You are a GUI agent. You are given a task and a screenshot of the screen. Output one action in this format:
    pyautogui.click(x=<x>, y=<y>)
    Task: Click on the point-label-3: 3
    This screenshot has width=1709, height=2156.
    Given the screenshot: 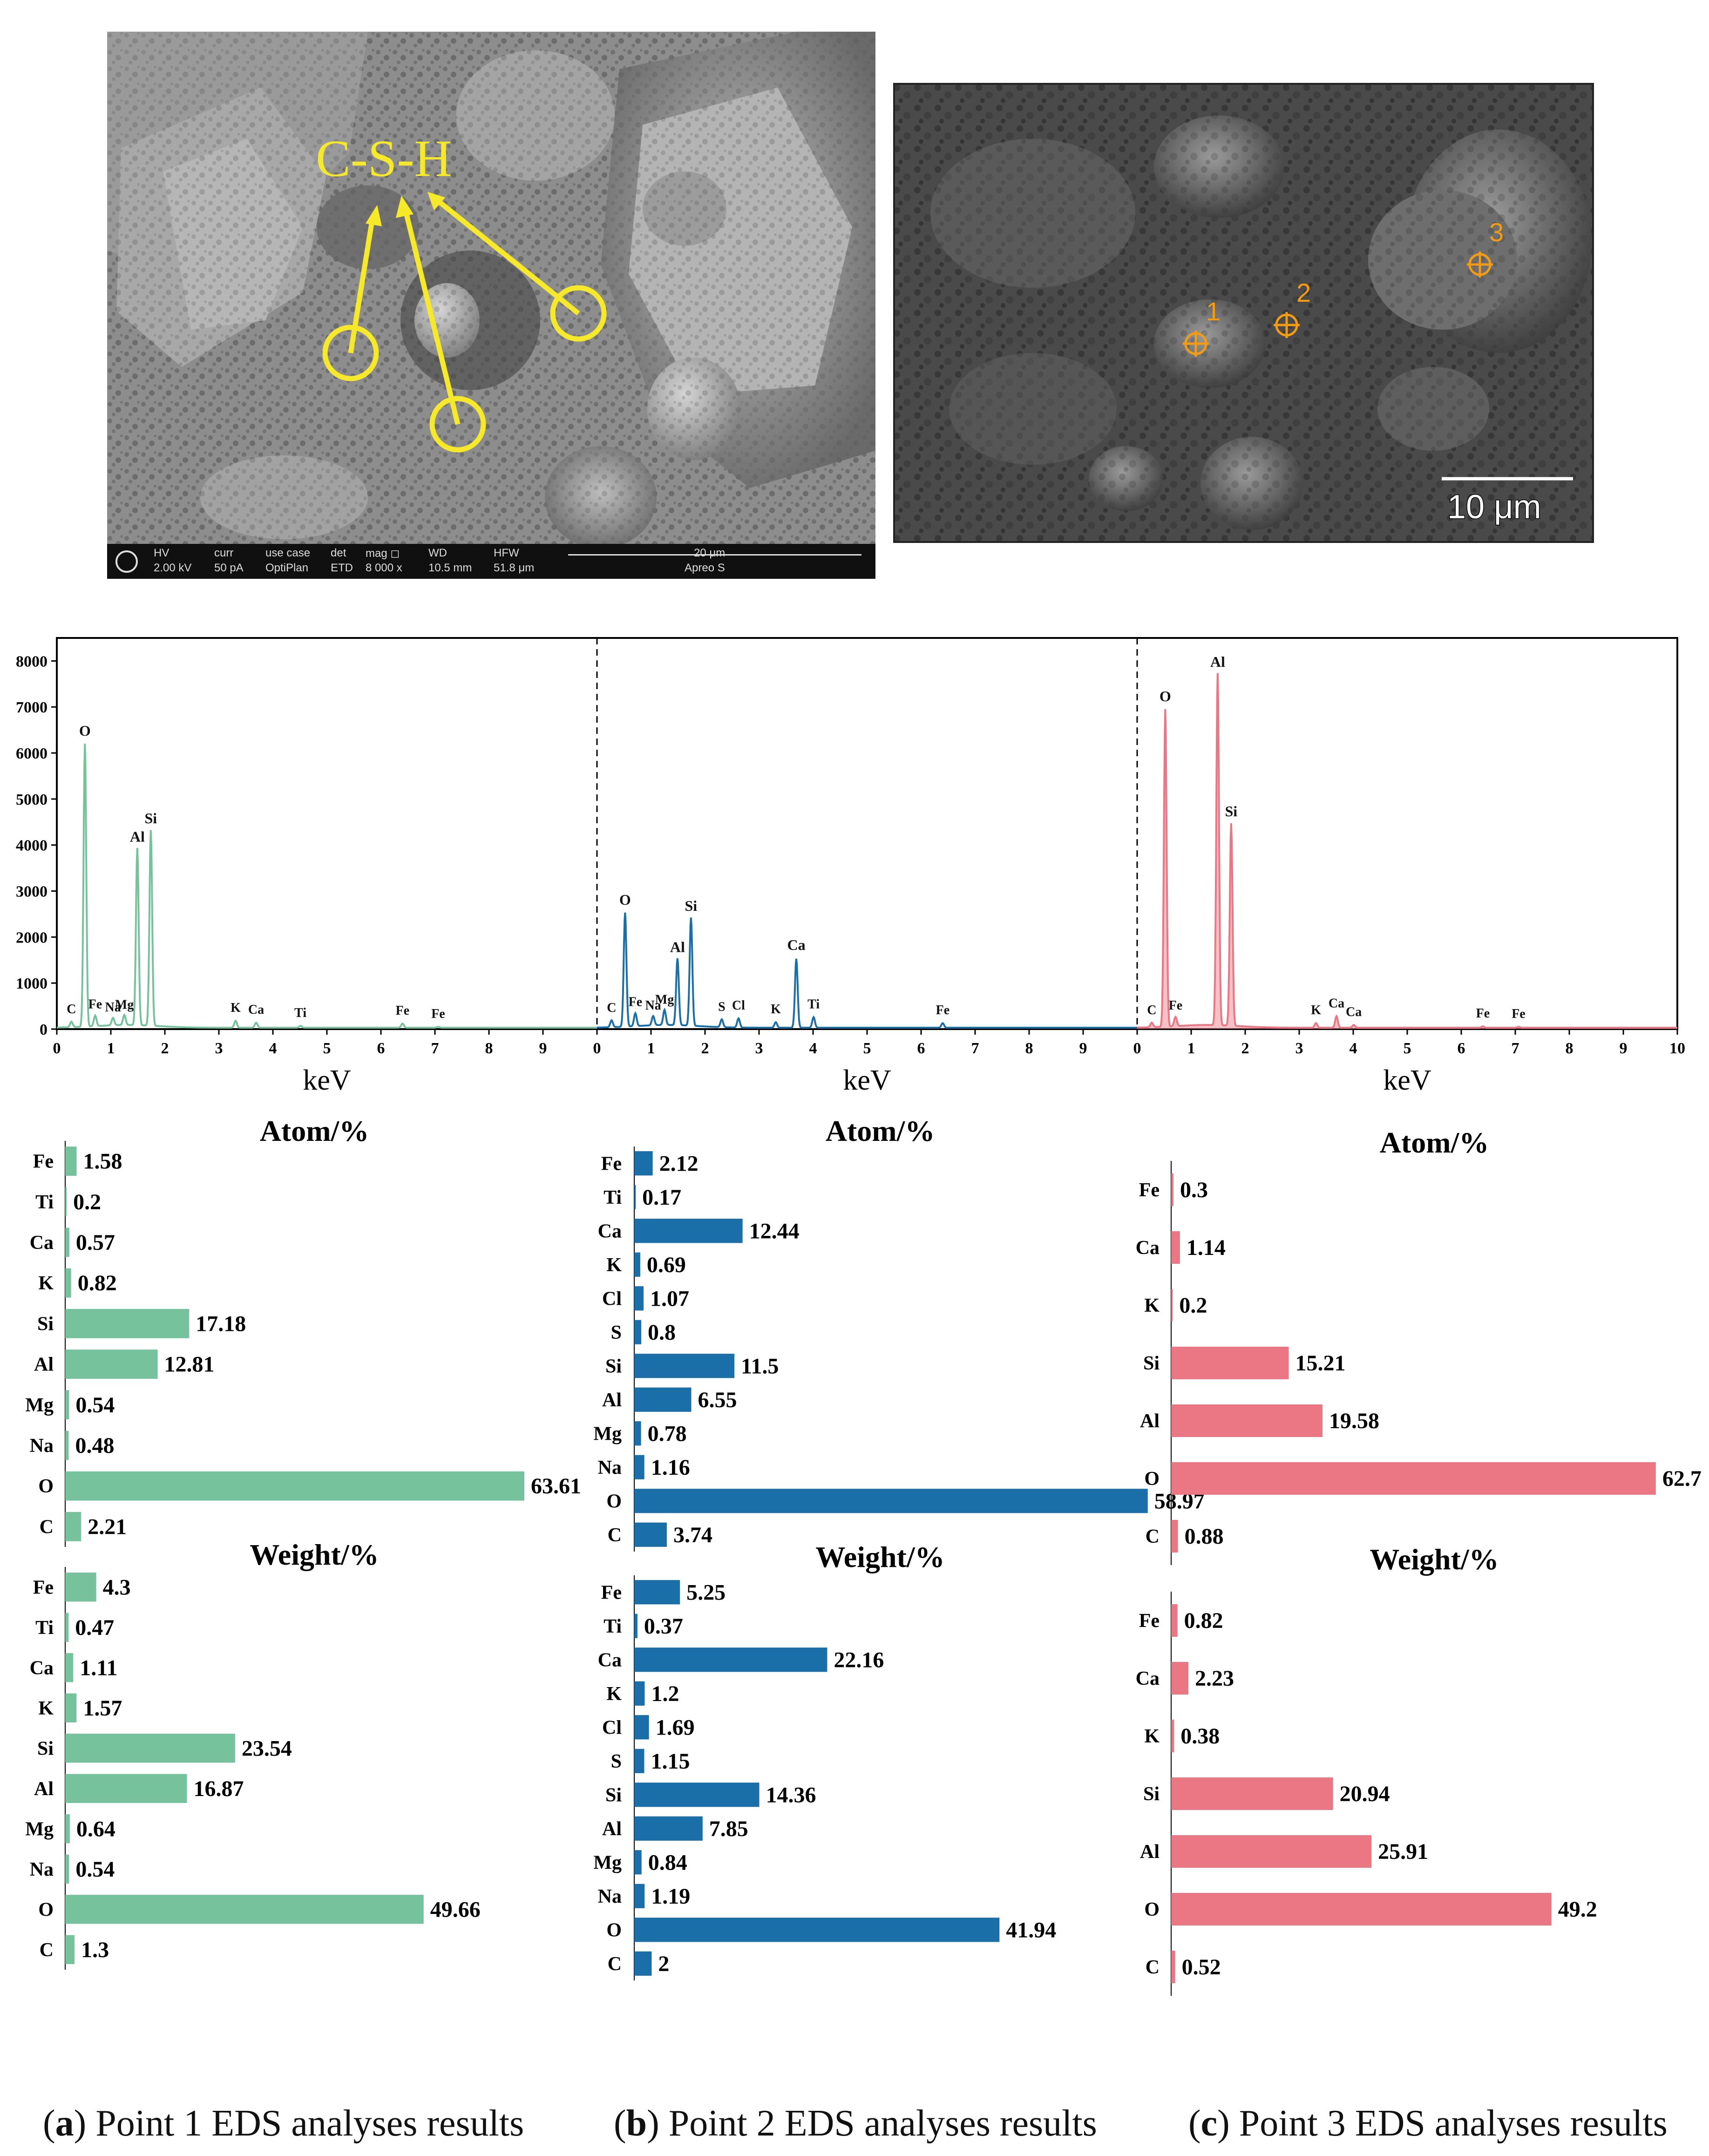 What is the action you would take?
    pyautogui.click(x=1496, y=232)
    